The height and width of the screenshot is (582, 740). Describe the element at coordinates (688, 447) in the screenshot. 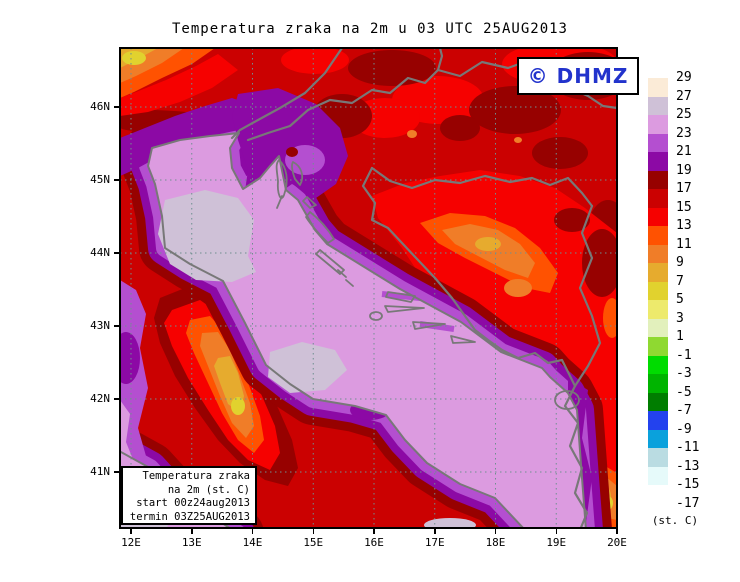

I see `legend-tick-label: -11` at that location.